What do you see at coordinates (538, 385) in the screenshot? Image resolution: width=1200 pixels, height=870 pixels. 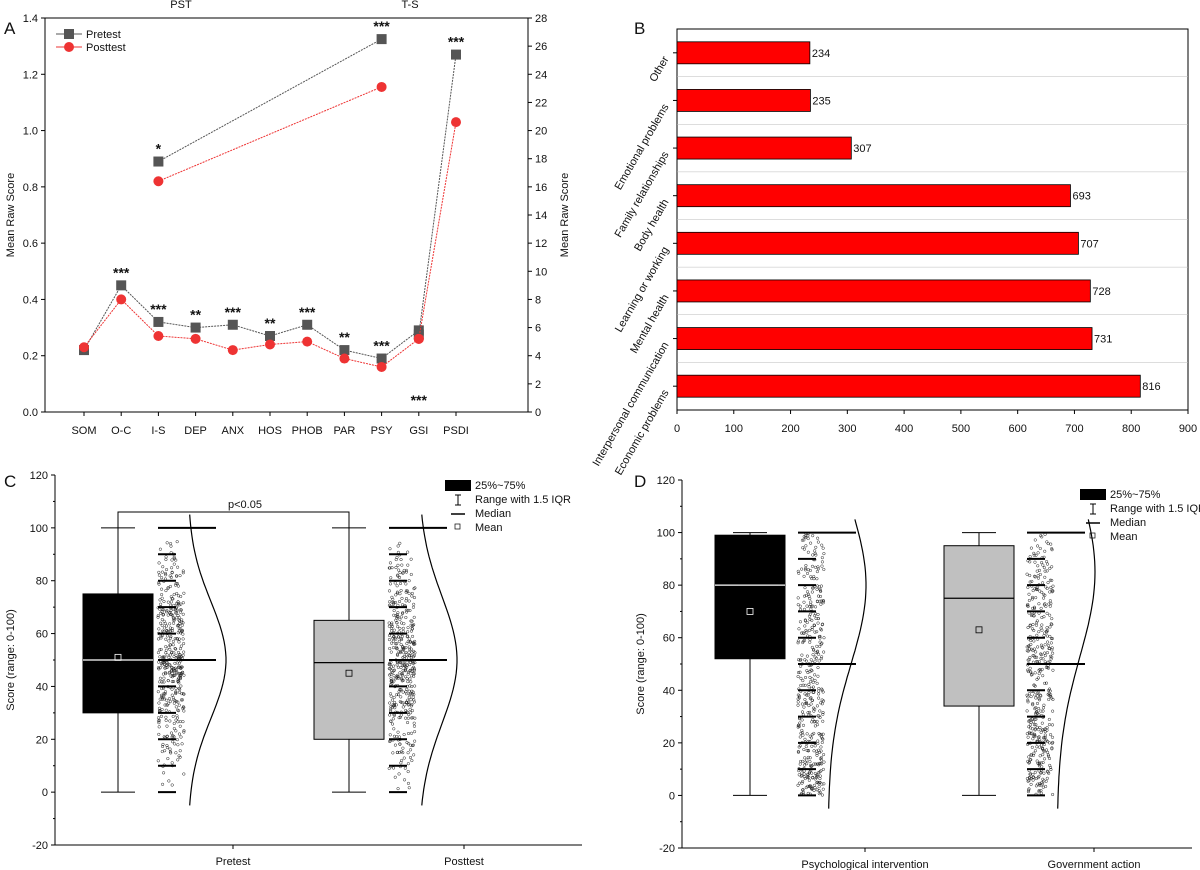 I see `y-right-tick-label: 2` at bounding box center [538, 385].